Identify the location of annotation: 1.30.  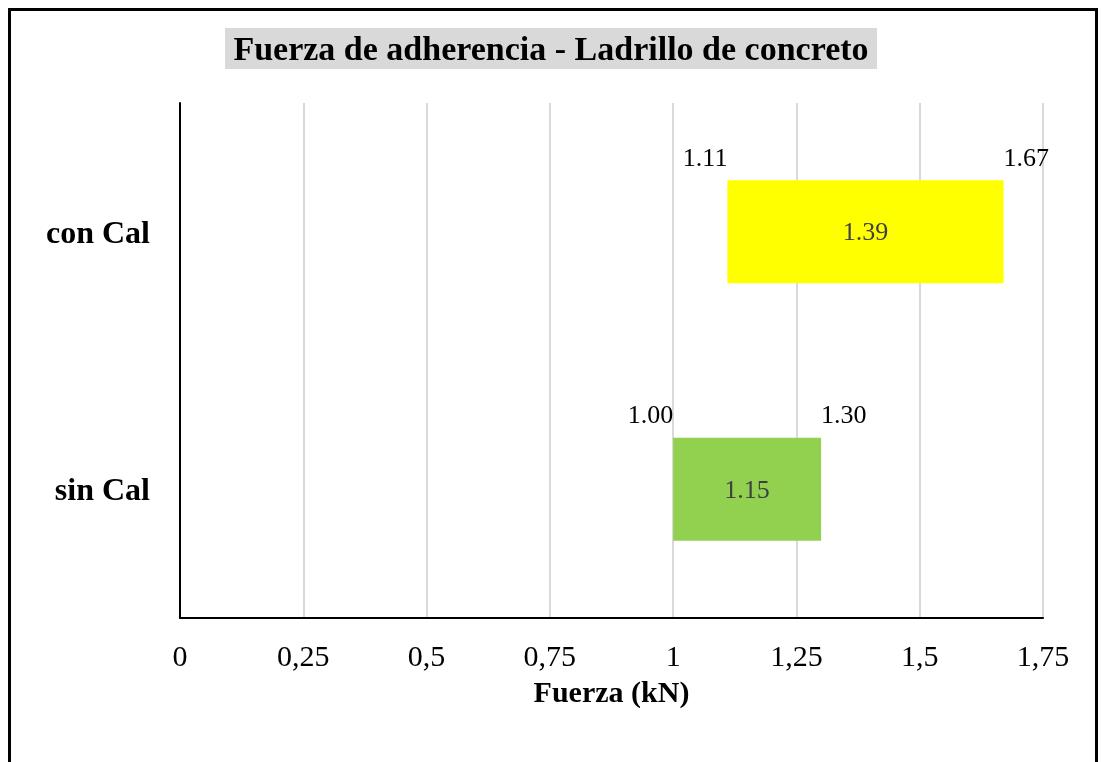
(844, 415).